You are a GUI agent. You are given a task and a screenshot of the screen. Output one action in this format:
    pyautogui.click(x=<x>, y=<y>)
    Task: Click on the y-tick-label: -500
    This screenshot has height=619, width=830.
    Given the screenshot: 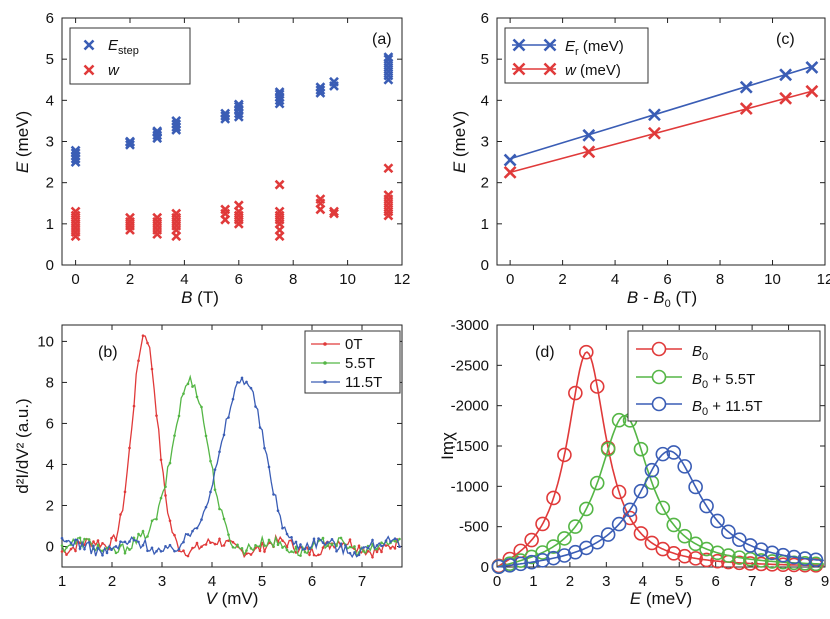 What is the action you would take?
    pyautogui.click(x=474, y=527)
    